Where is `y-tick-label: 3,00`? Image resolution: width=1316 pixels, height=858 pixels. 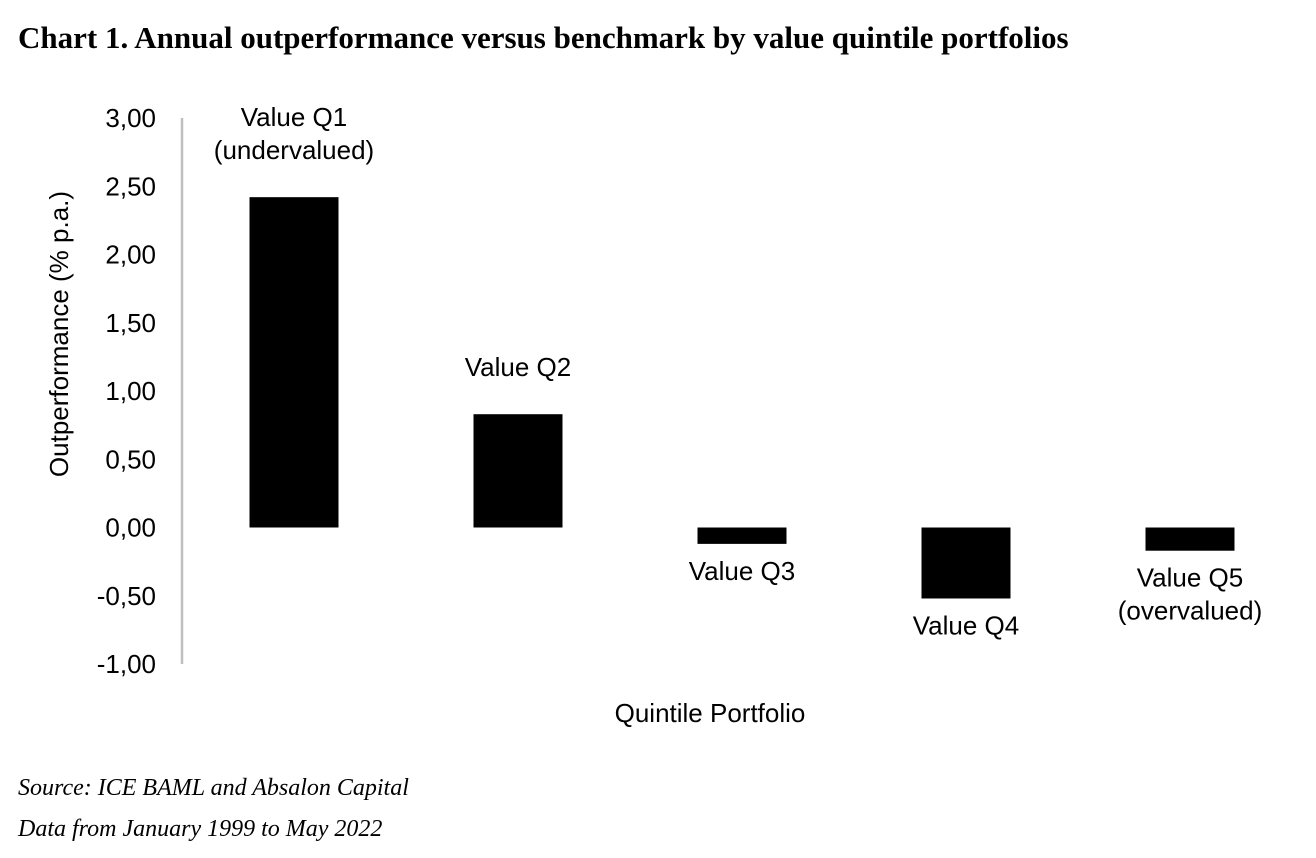 y-tick-label: 3,00 is located at coordinates (130, 118).